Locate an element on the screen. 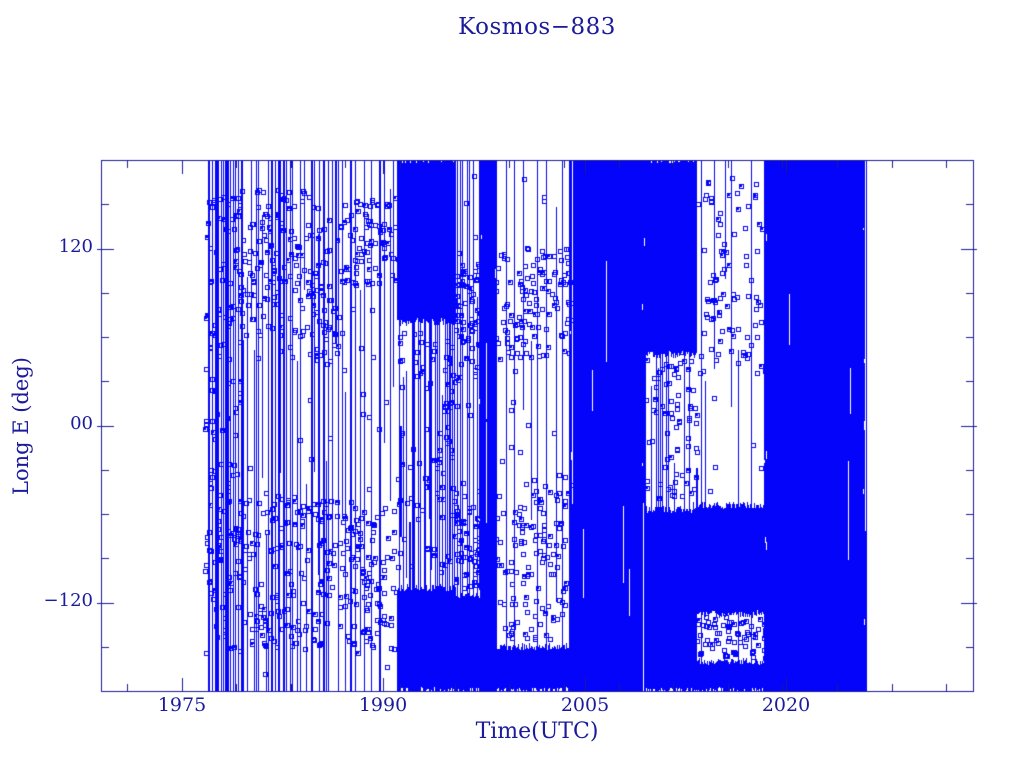 The image size is (1024, 768). x-tick-label-1975: 1975 is located at coordinates (182, 705).